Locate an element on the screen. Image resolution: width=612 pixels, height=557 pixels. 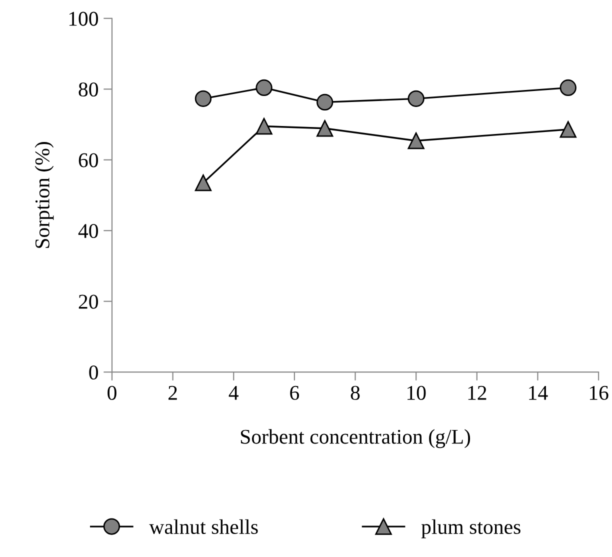
x-tick-label: 6 is located at coordinates (295, 393).